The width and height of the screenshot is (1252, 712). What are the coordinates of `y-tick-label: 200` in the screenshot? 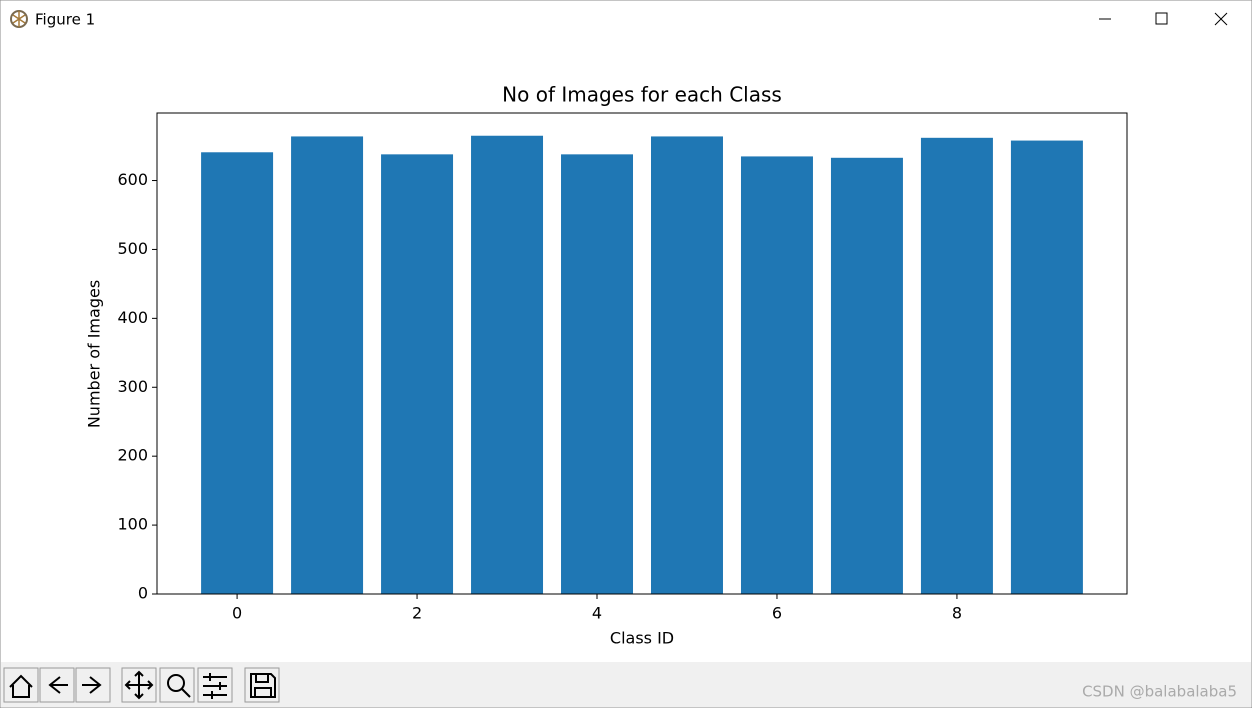 It's located at (132, 455).